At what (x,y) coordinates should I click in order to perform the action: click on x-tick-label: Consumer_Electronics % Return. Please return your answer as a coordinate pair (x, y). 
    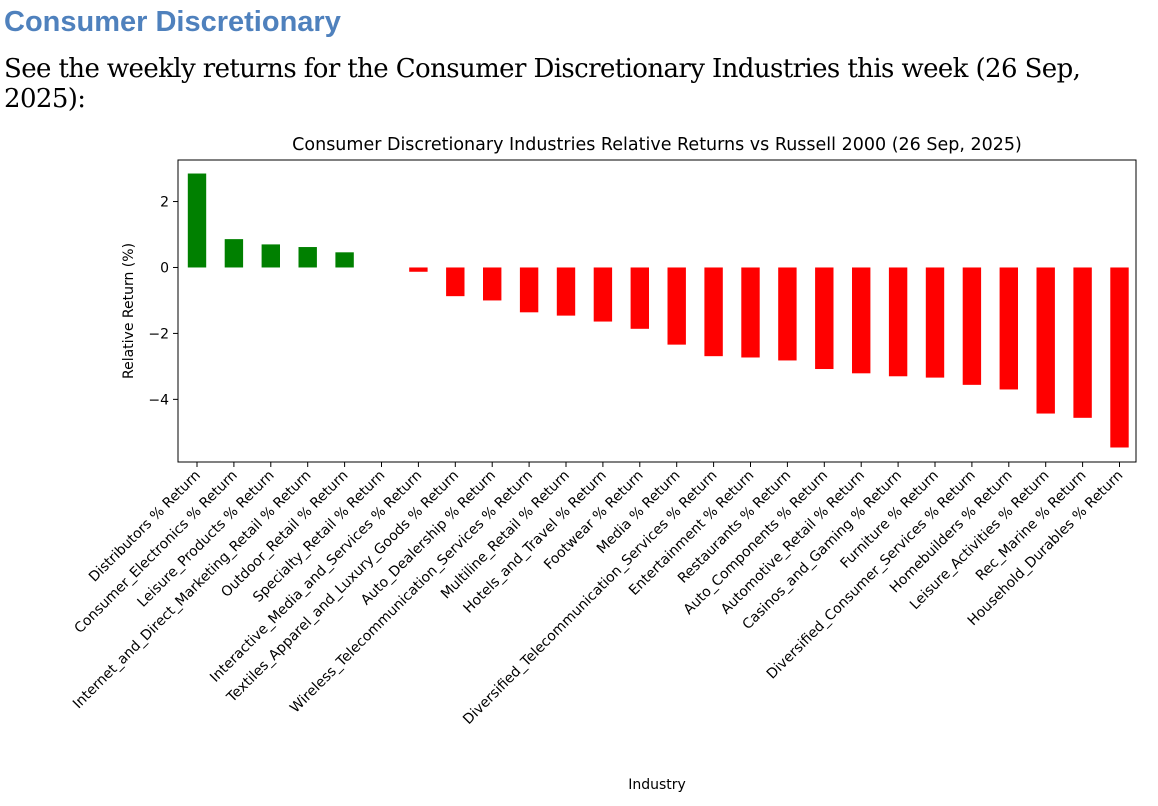
    Looking at the image, I should click on (155, 552).